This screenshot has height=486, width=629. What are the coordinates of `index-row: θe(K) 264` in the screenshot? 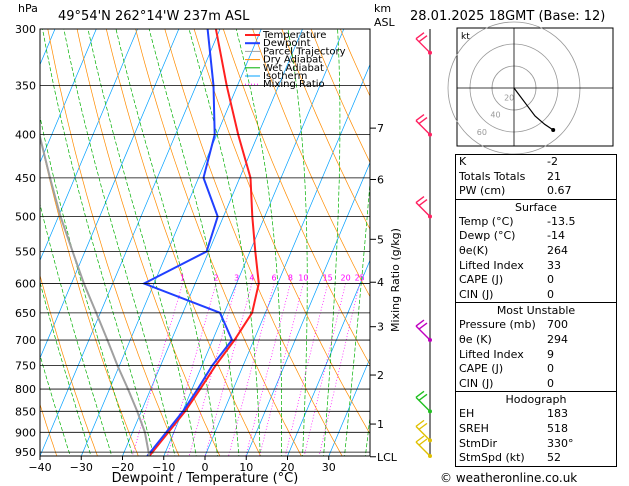 It's located at (536, 251).